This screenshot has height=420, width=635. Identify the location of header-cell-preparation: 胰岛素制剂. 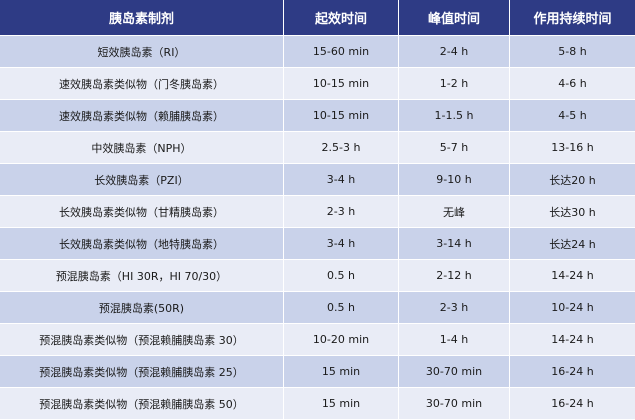
(142, 18).